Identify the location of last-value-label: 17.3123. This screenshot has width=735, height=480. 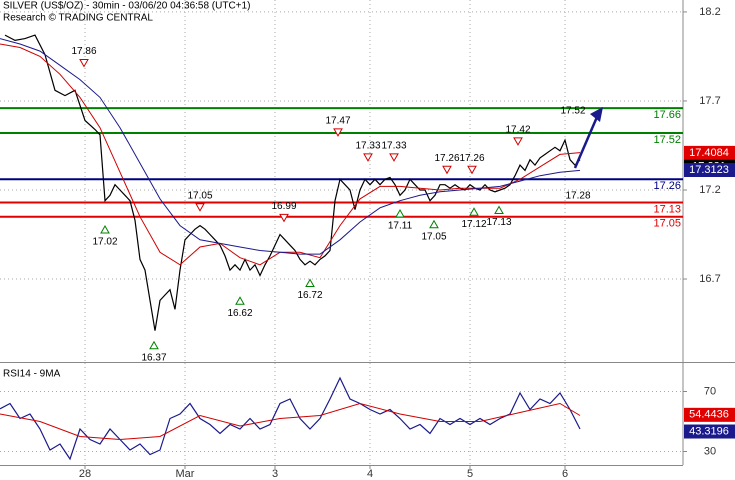
(709, 170).